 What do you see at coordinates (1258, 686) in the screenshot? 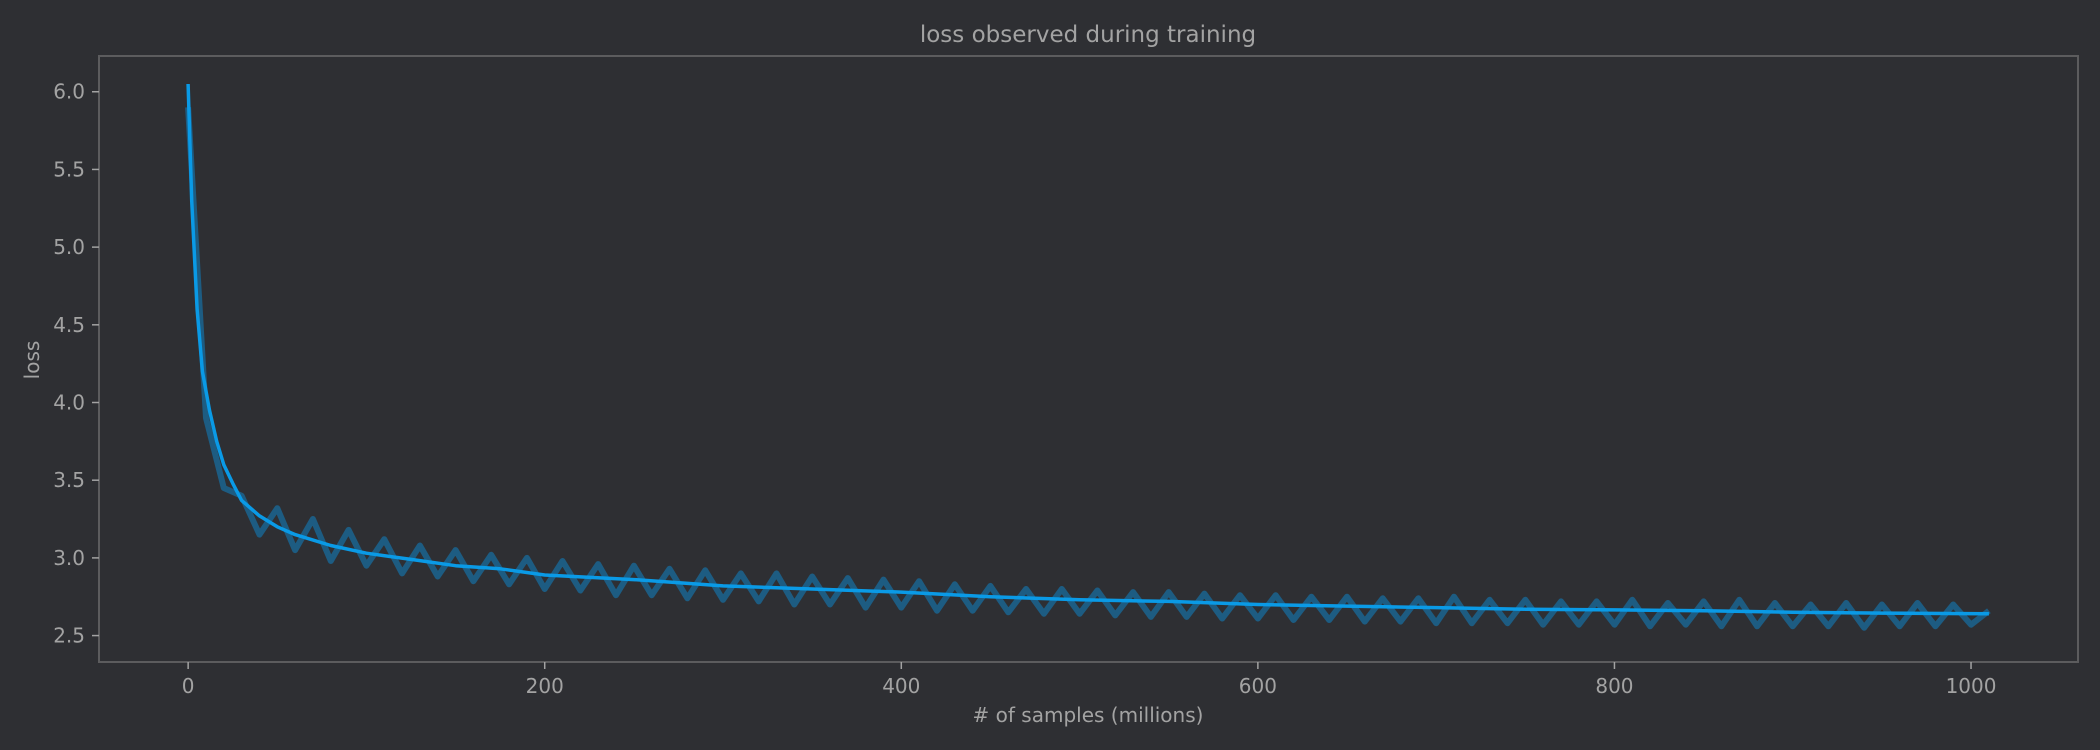
I see `x-tick-label: 600` at bounding box center [1258, 686].